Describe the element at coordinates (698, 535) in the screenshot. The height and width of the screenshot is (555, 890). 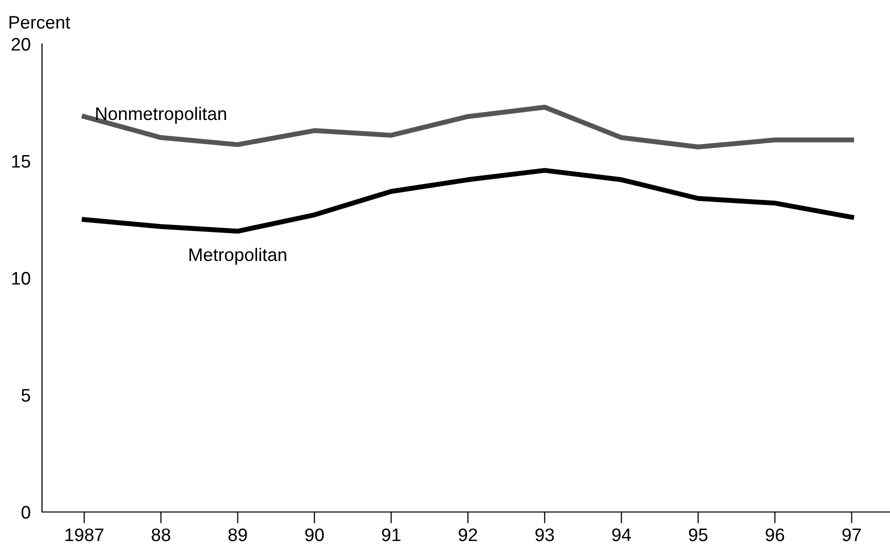
I see `x-tick-label: 95` at that location.